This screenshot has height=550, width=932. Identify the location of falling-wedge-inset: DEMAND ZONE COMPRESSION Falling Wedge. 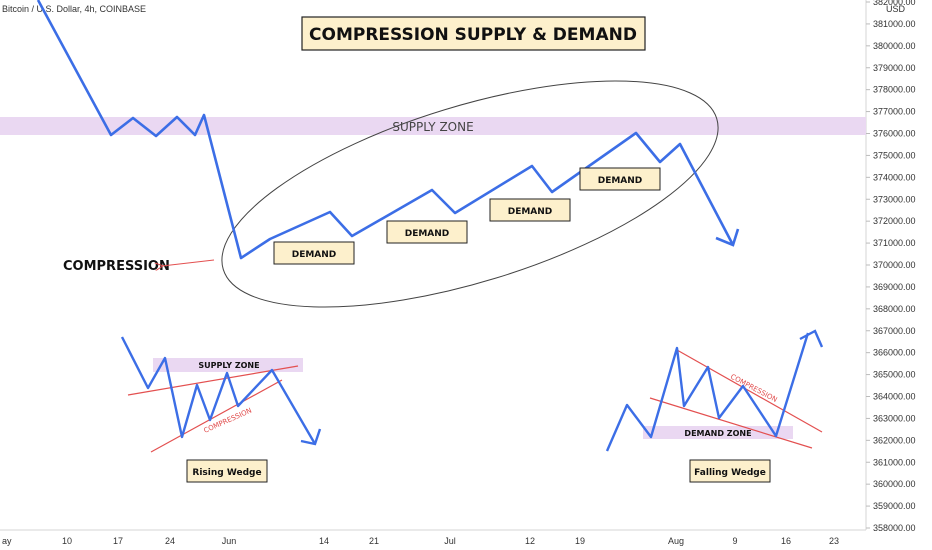
(714, 406).